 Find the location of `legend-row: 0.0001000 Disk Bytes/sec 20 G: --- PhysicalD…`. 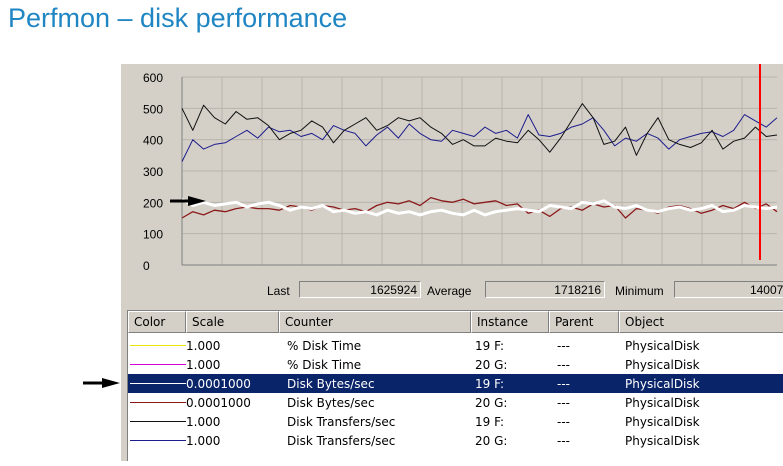

legend-row: 0.0001000 Disk Bytes/sec 20 G: --- PhysicalD… is located at coordinates (455, 402).